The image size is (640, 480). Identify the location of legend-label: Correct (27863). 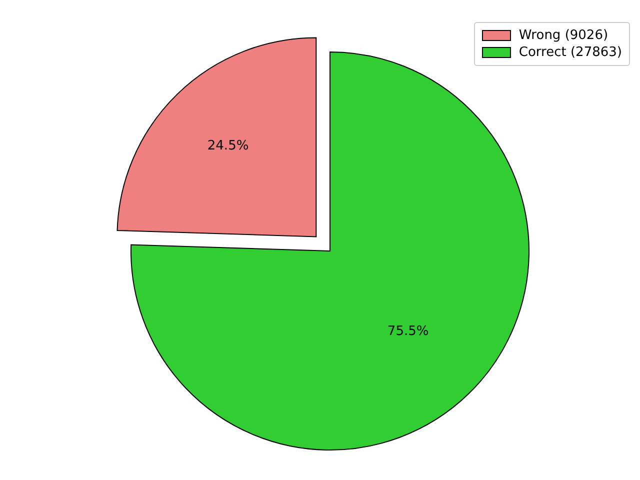
(570, 52).